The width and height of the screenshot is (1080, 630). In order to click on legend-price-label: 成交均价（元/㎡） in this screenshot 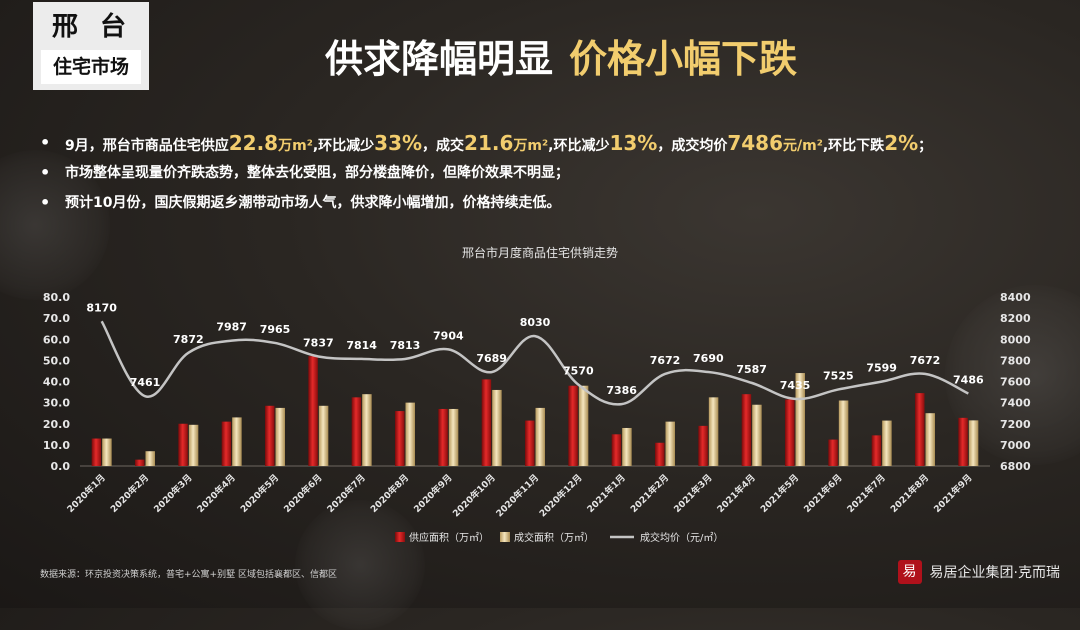, I will do `click(681, 537)`.